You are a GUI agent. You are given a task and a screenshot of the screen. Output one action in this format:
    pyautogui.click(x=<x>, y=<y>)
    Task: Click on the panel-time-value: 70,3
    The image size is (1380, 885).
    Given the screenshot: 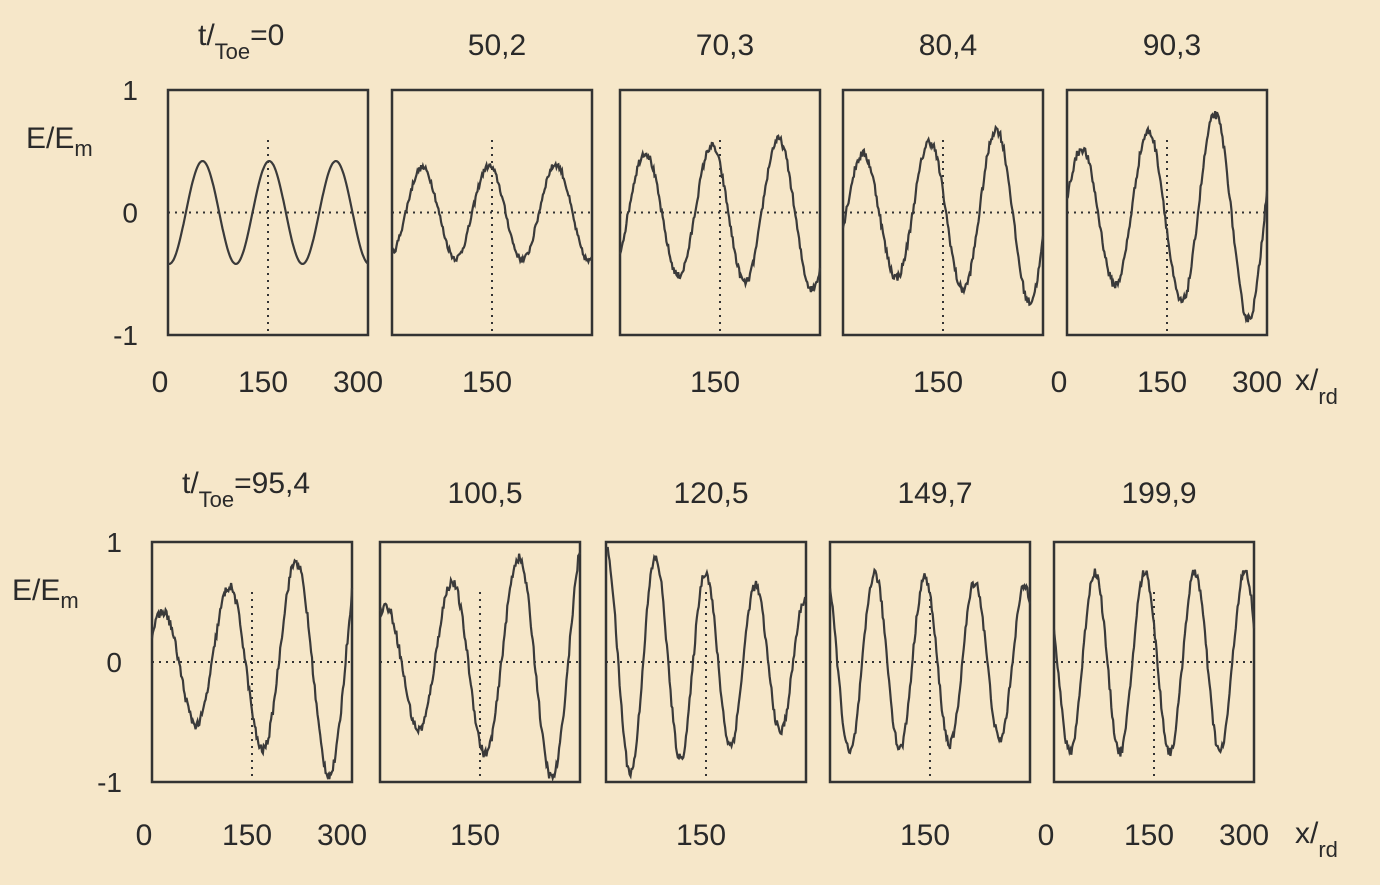 What is the action you would take?
    pyautogui.click(x=725, y=45)
    